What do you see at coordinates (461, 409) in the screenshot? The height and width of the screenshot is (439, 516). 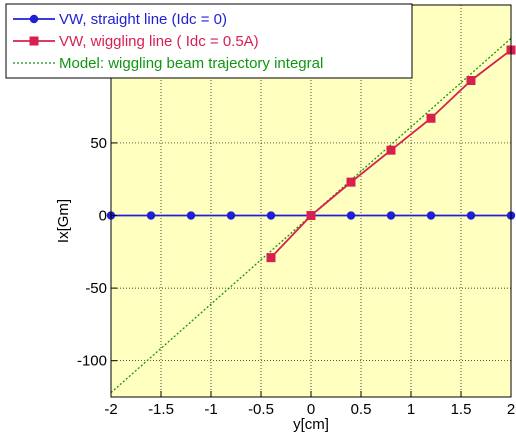 I see `x-tick-label: 1.5` at bounding box center [461, 409].